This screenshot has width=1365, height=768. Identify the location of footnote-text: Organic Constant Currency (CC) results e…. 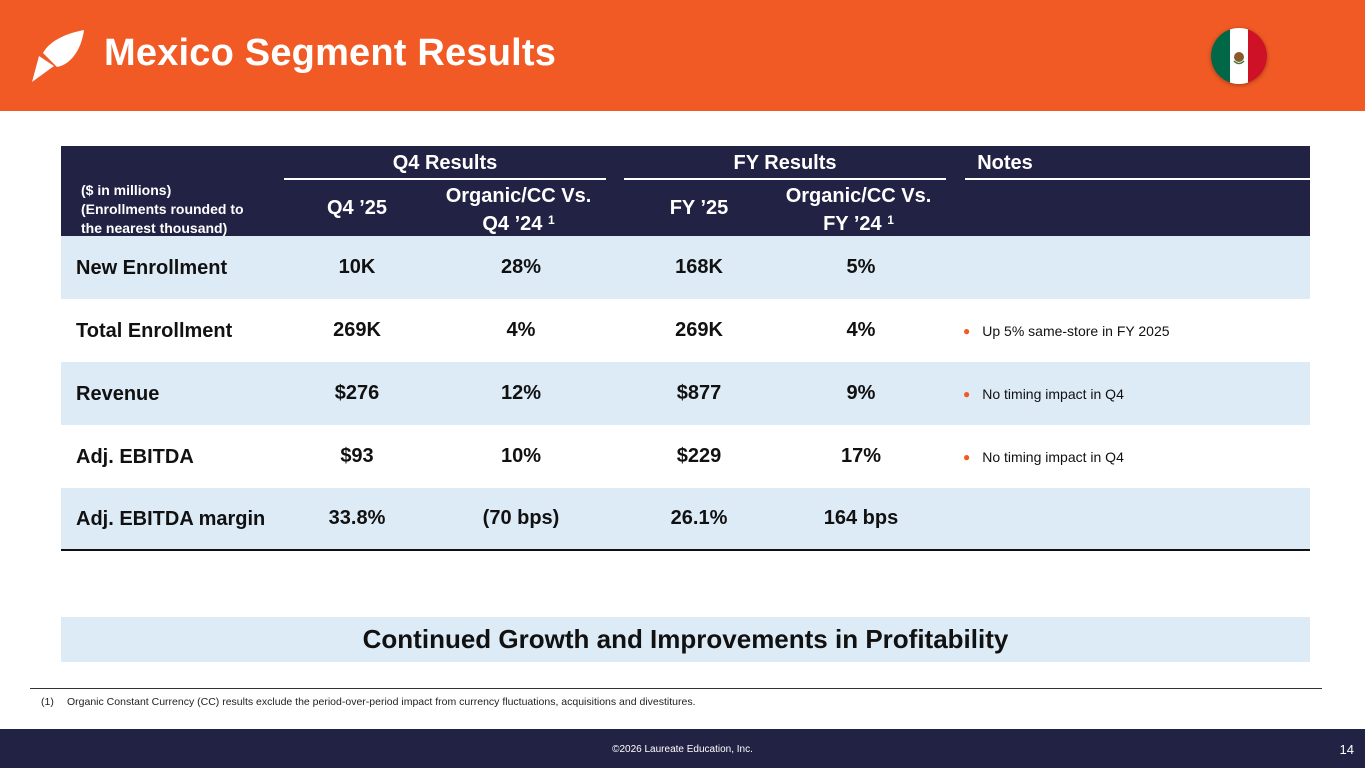
(381, 702).